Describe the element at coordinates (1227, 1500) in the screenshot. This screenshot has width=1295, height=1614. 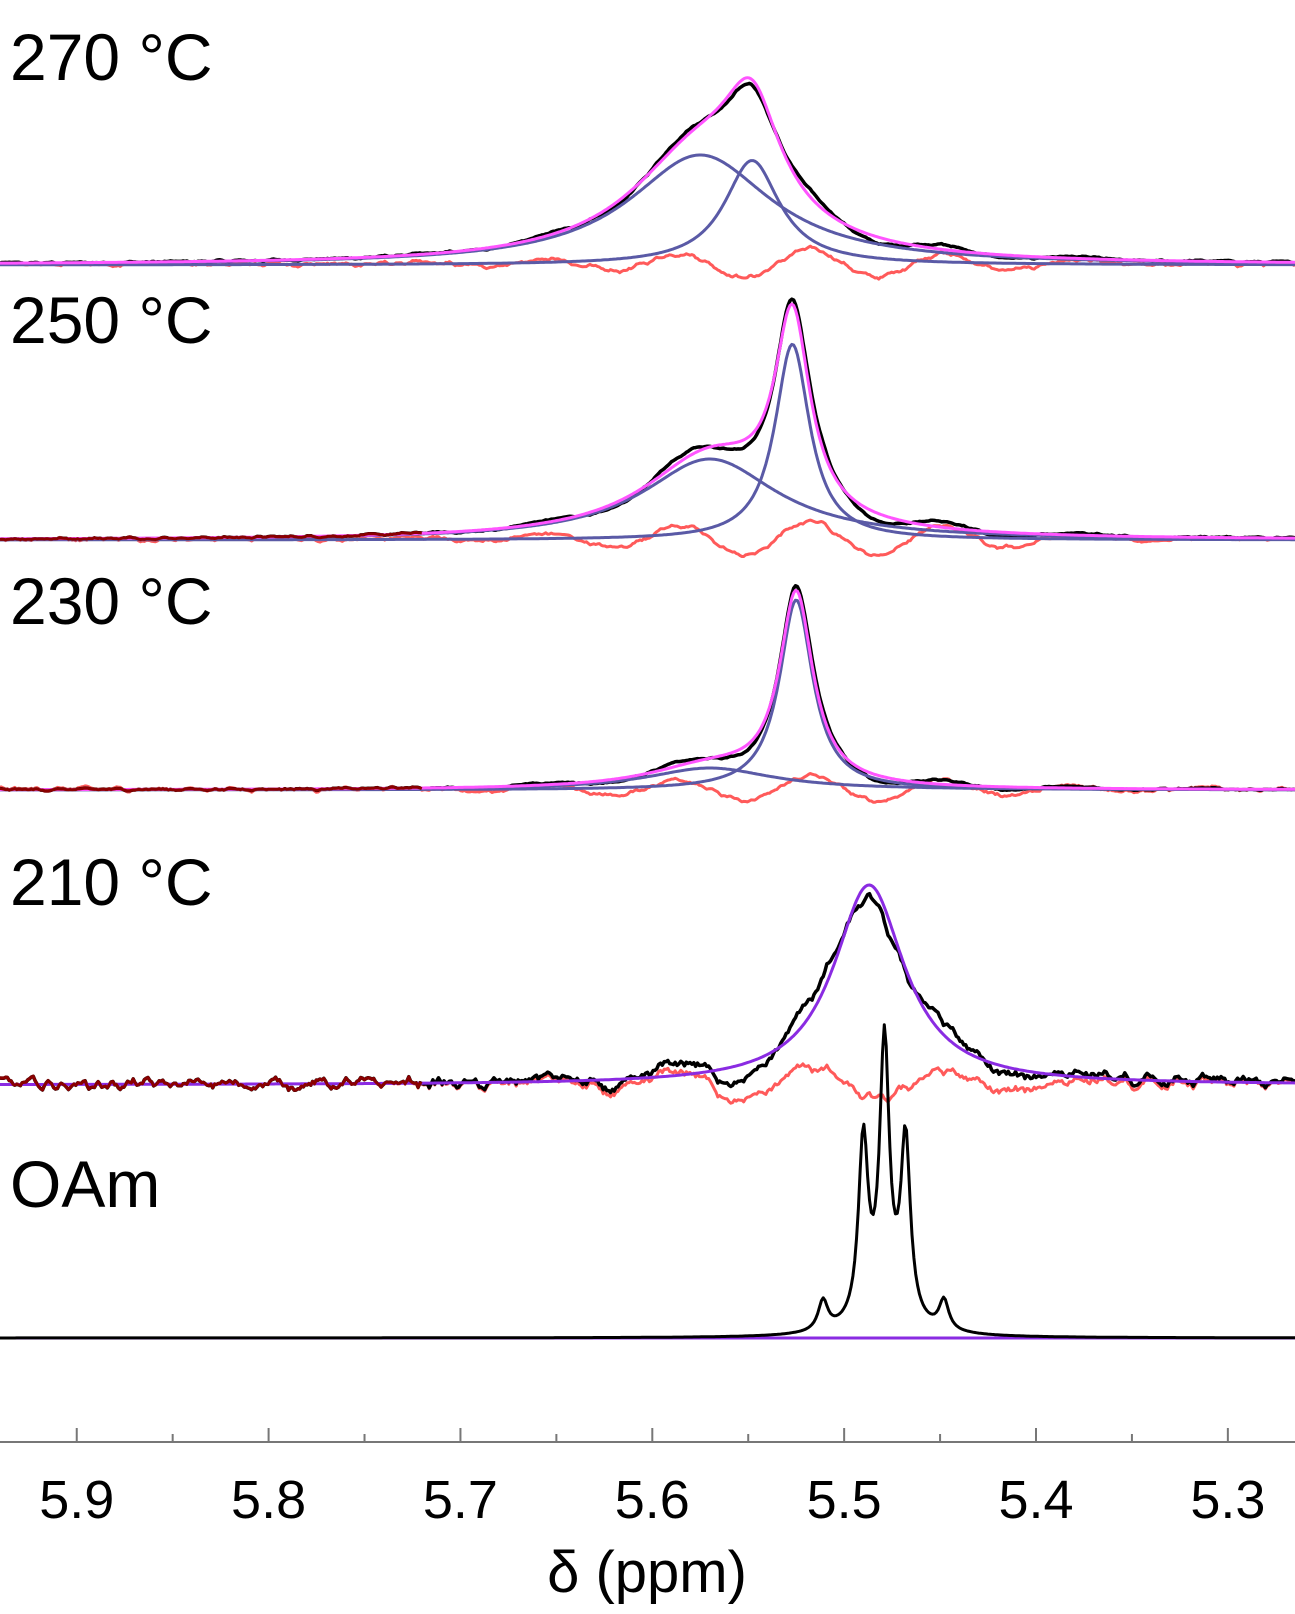
I see `x-tick-label: 5.3` at that location.